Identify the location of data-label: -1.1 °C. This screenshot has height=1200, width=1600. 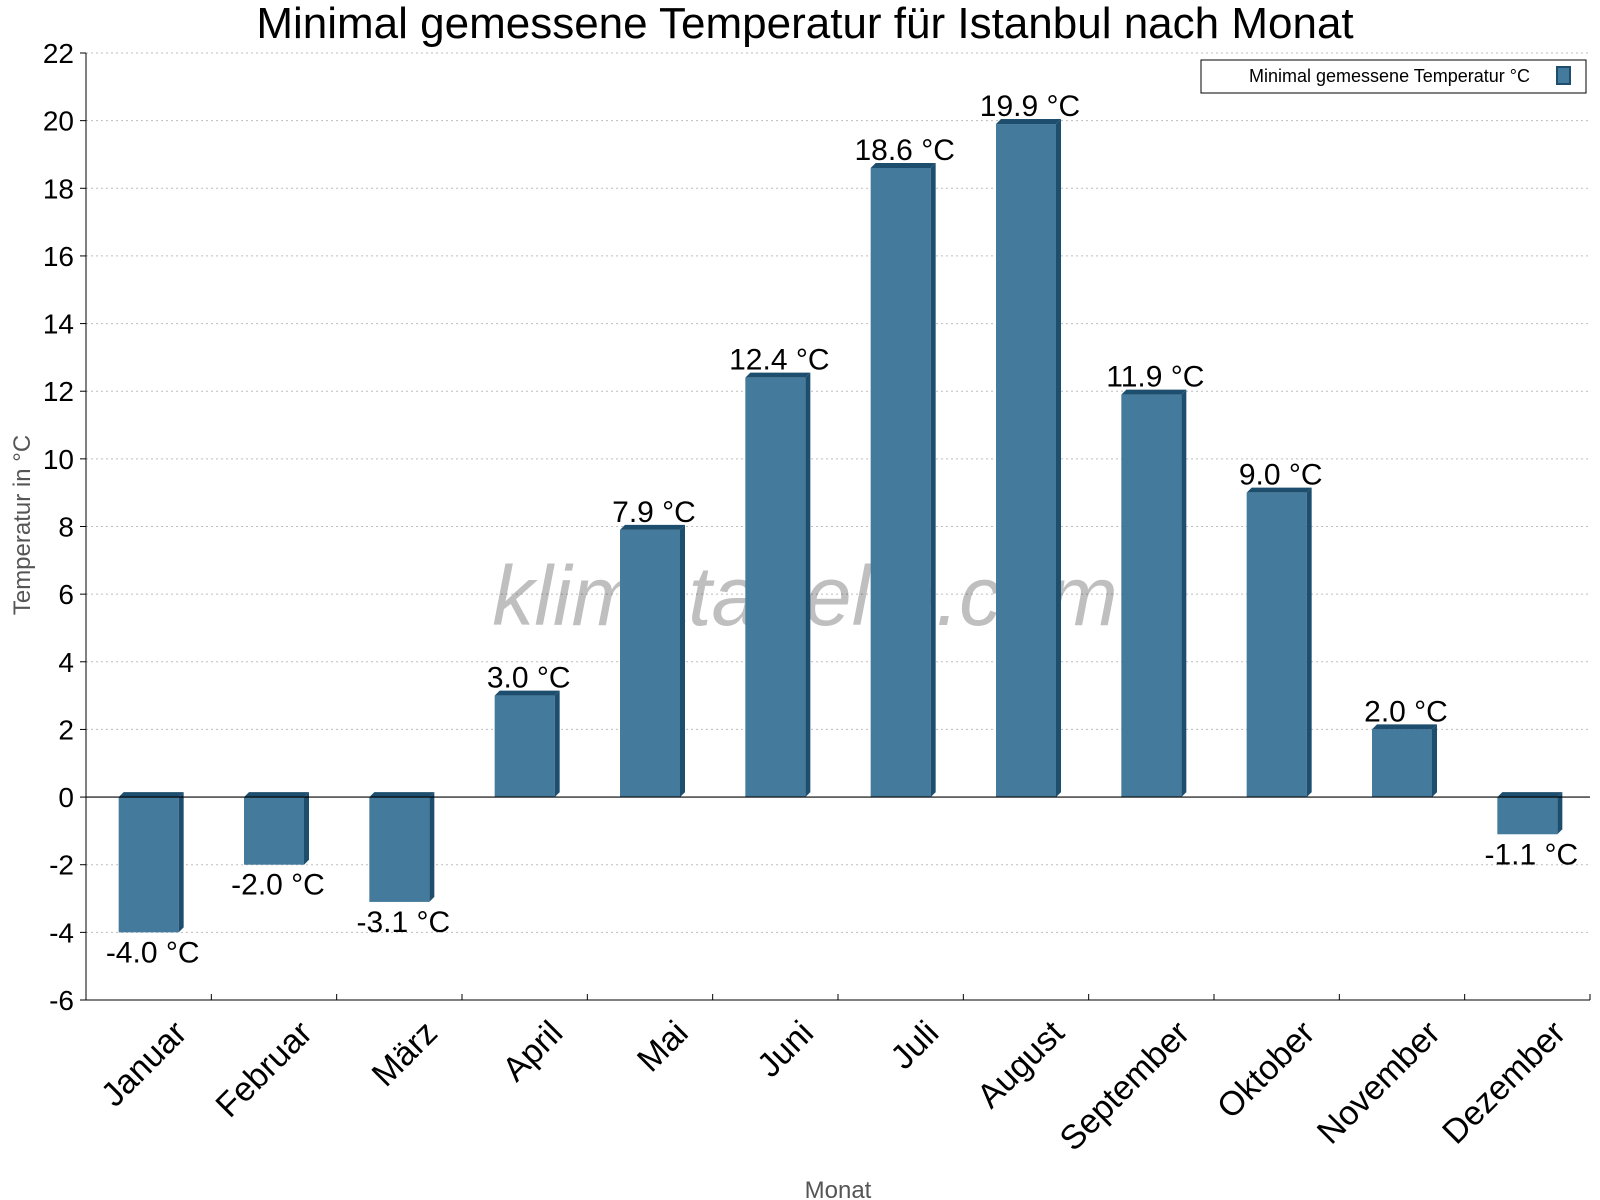
(1531, 854).